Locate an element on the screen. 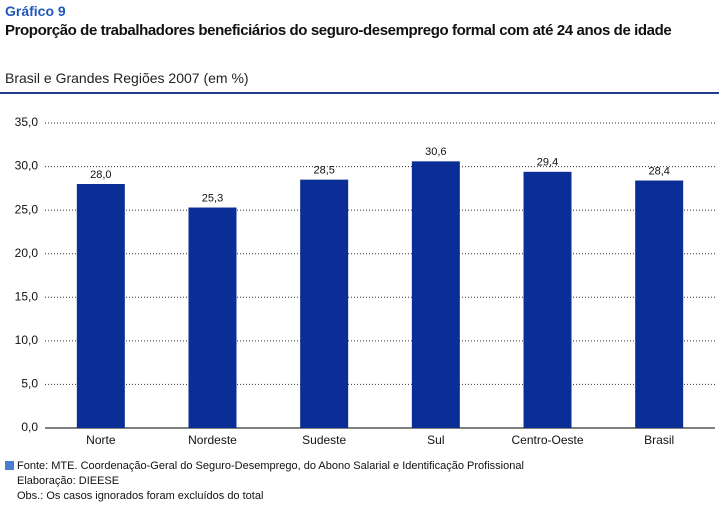  y-tick-label: 15,0 is located at coordinates (27, 296).